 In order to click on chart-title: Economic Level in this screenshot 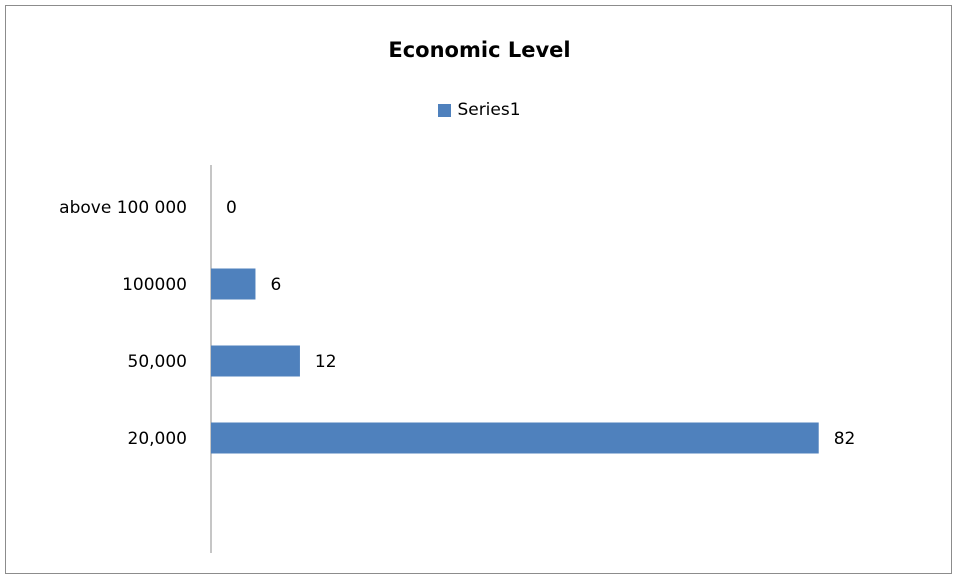, I will do `click(479, 50)`.